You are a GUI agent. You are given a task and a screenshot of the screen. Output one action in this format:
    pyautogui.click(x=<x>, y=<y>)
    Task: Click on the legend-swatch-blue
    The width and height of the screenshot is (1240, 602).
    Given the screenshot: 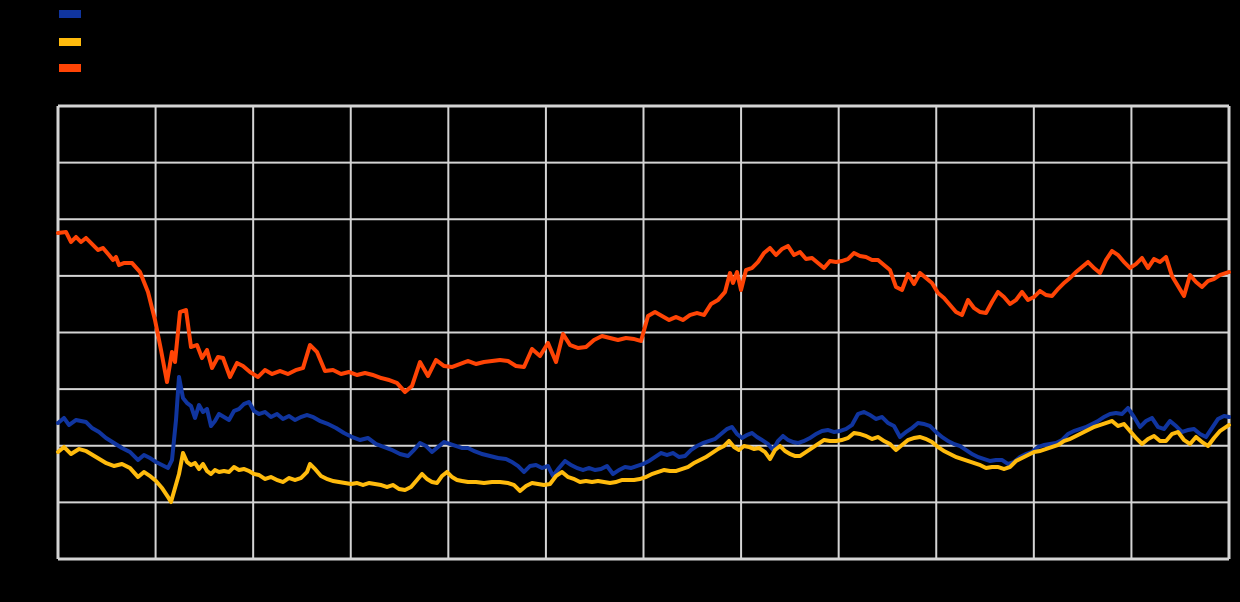 What is the action you would take?
    pyautogui.click(x=70, y=14)
    